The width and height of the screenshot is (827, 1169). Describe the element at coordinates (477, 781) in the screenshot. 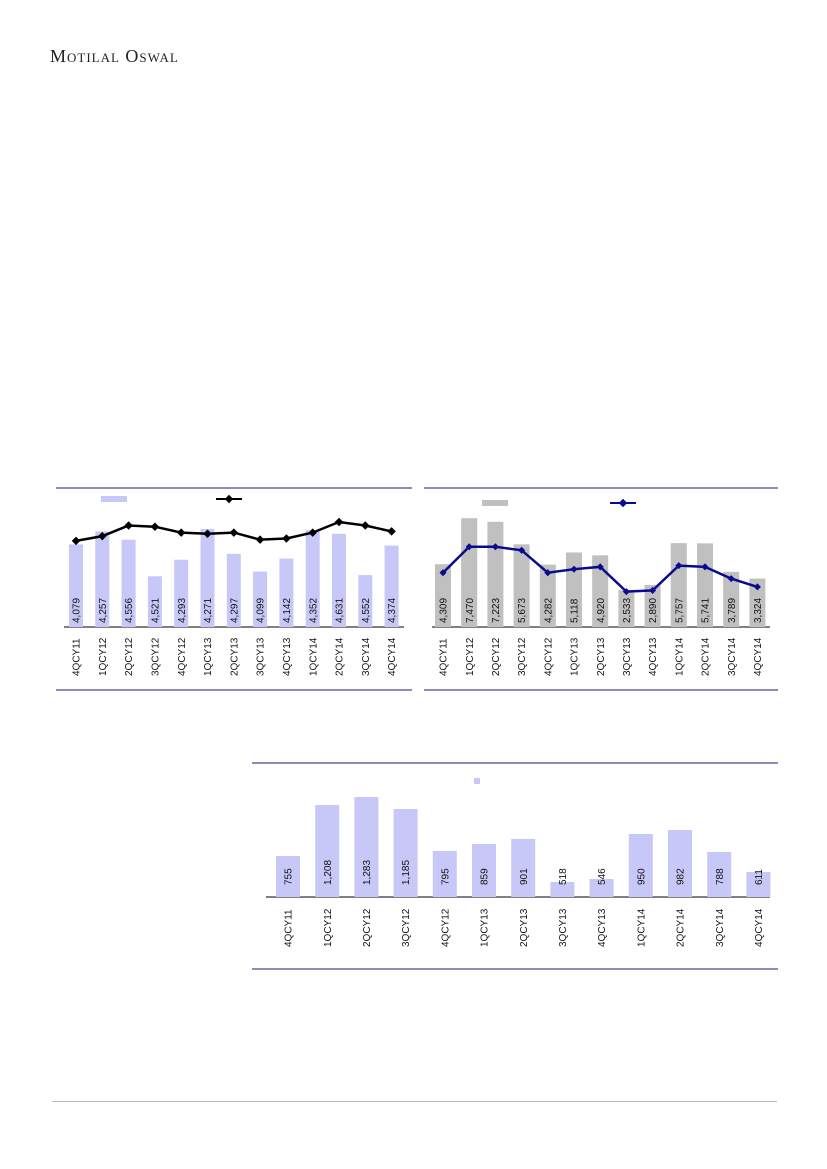

I see `chart-3-legend-bar-swatch` at that location.